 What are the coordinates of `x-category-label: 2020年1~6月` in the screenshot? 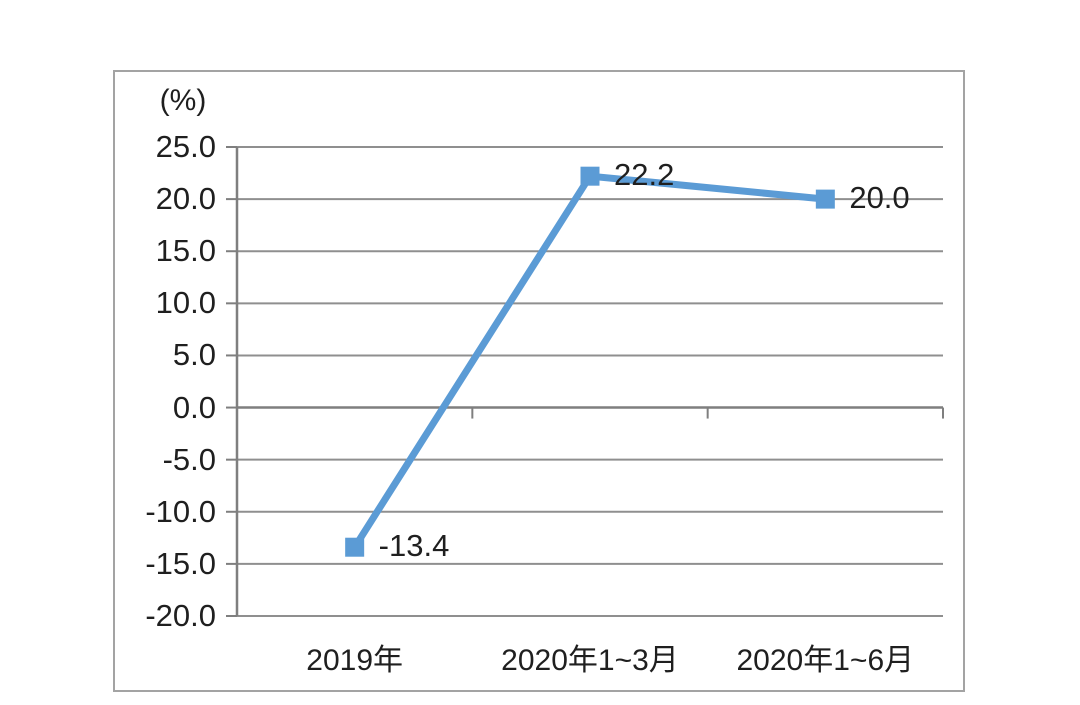 It's located at (825, 660).